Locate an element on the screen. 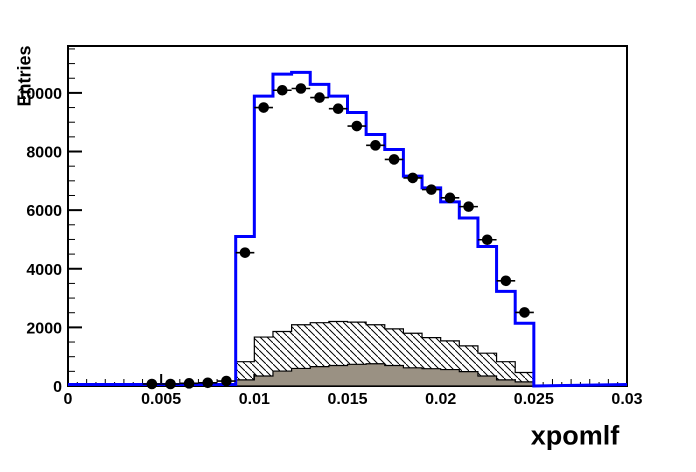 The width and height of the screenshot is (696, 472). y-tick-label: 10000 is located at coordinates (40, 94).